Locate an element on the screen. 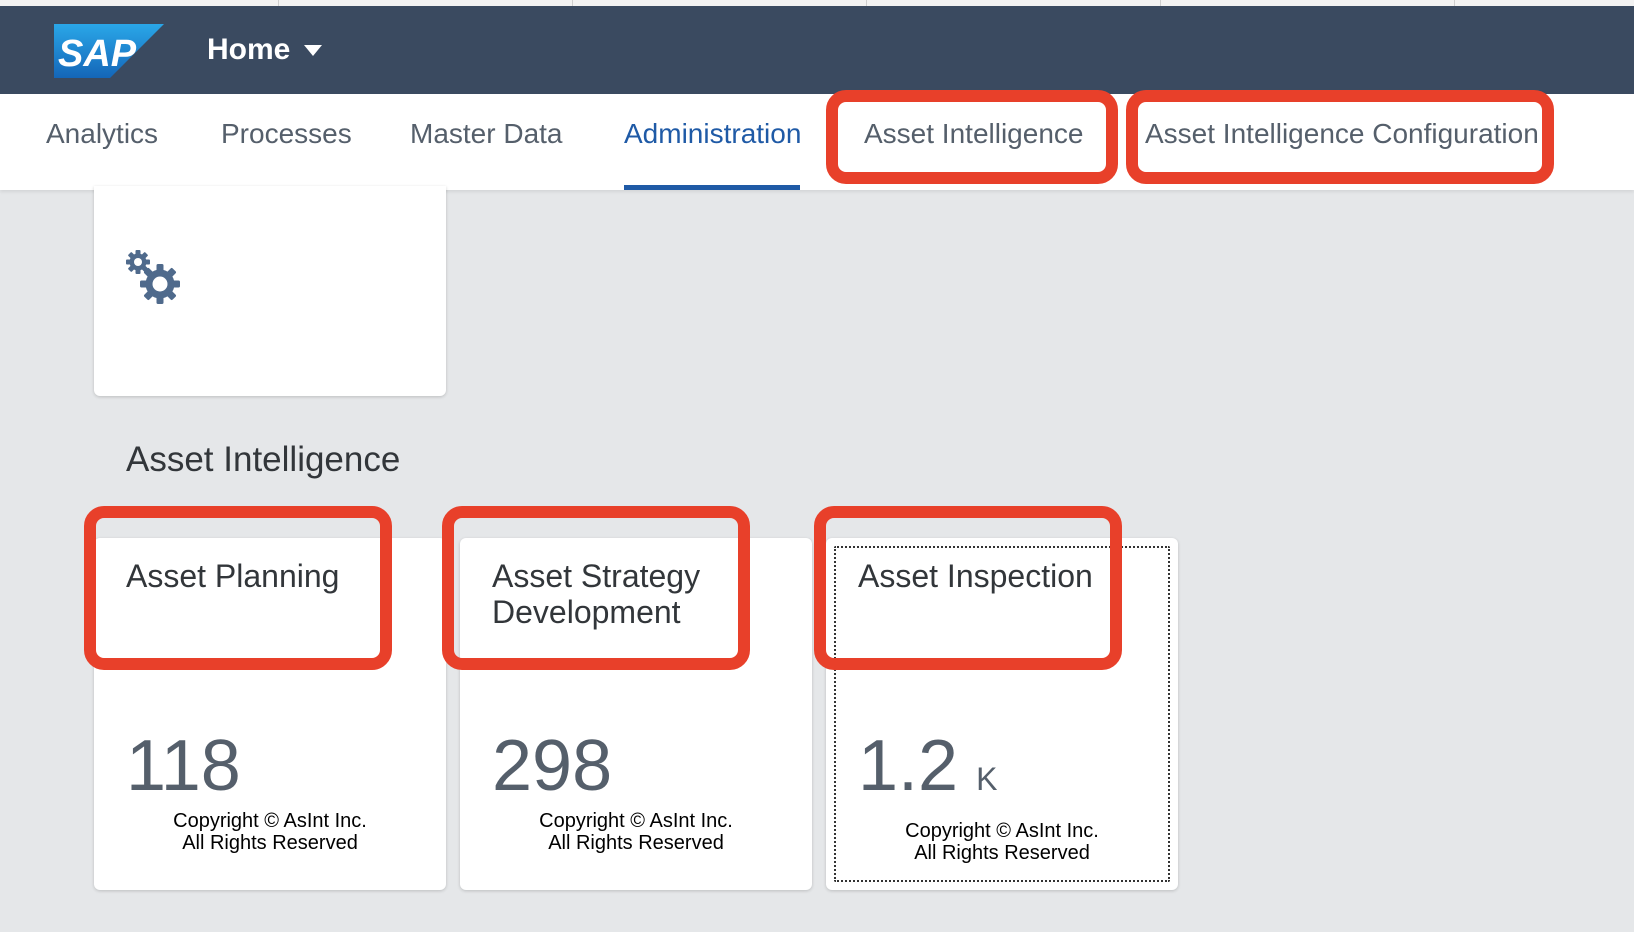 The height and width of the screenshot is (932, 1634). tile-title: Asset Strategy Development is located at coordinates (596, 594).